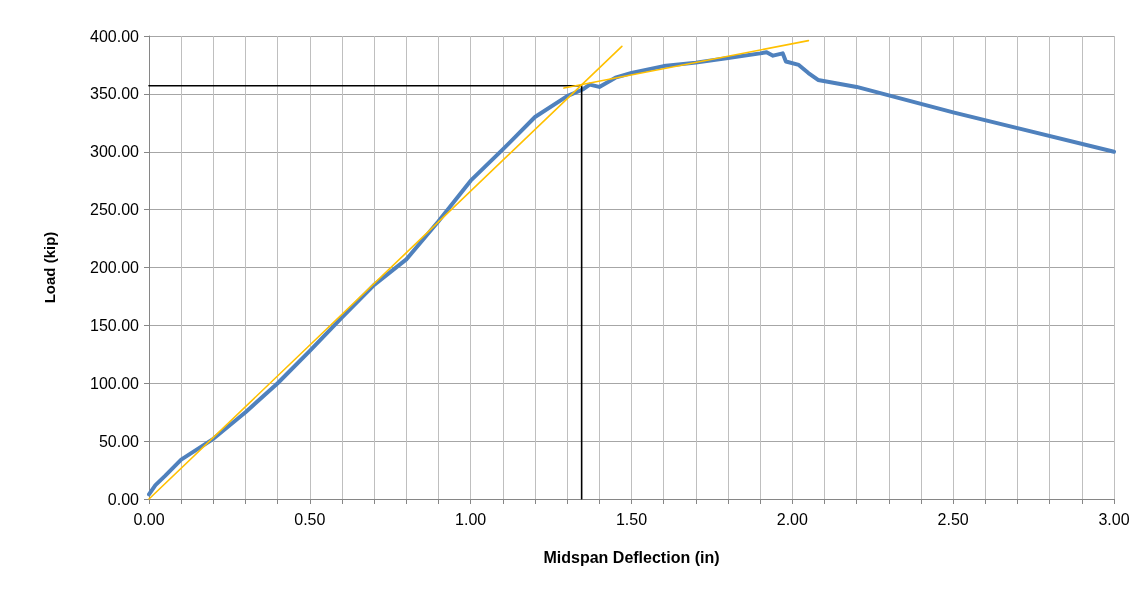 The image size is (1148, 594). Describe the element at coordinates (123, 499) in the screenshot. I see `y-tick-label: 0.00` at that location.